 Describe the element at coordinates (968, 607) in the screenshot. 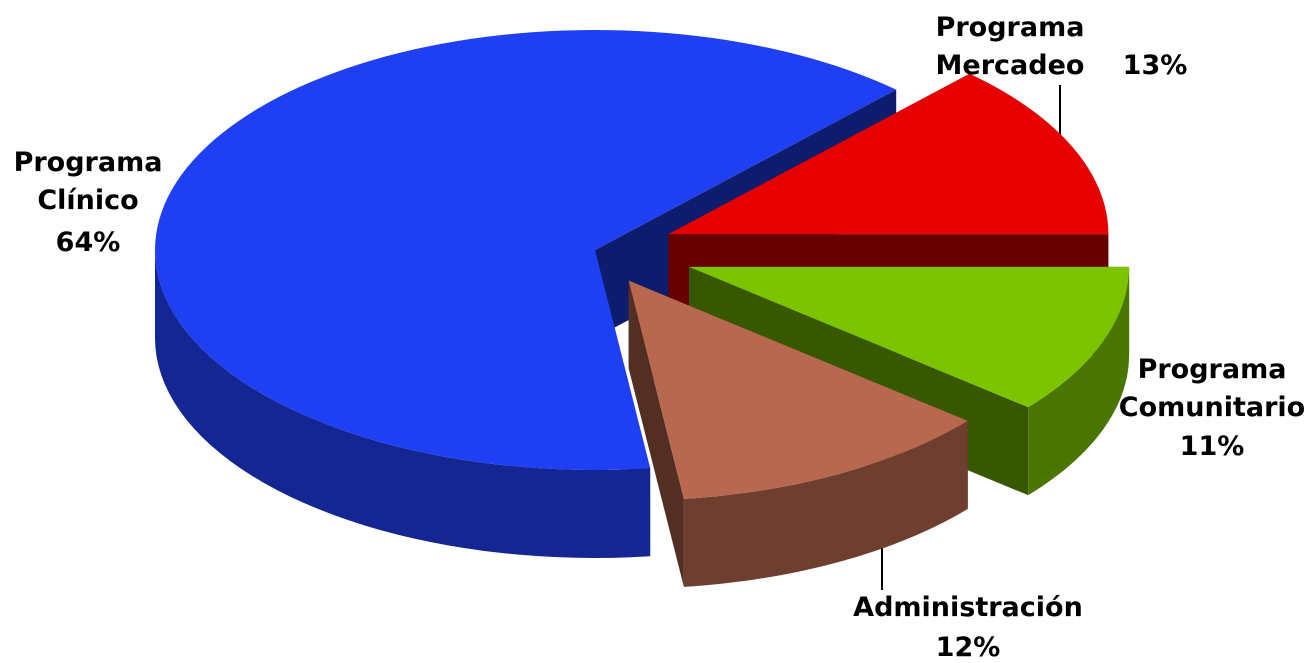

I see `category-label: Administración` at that location.